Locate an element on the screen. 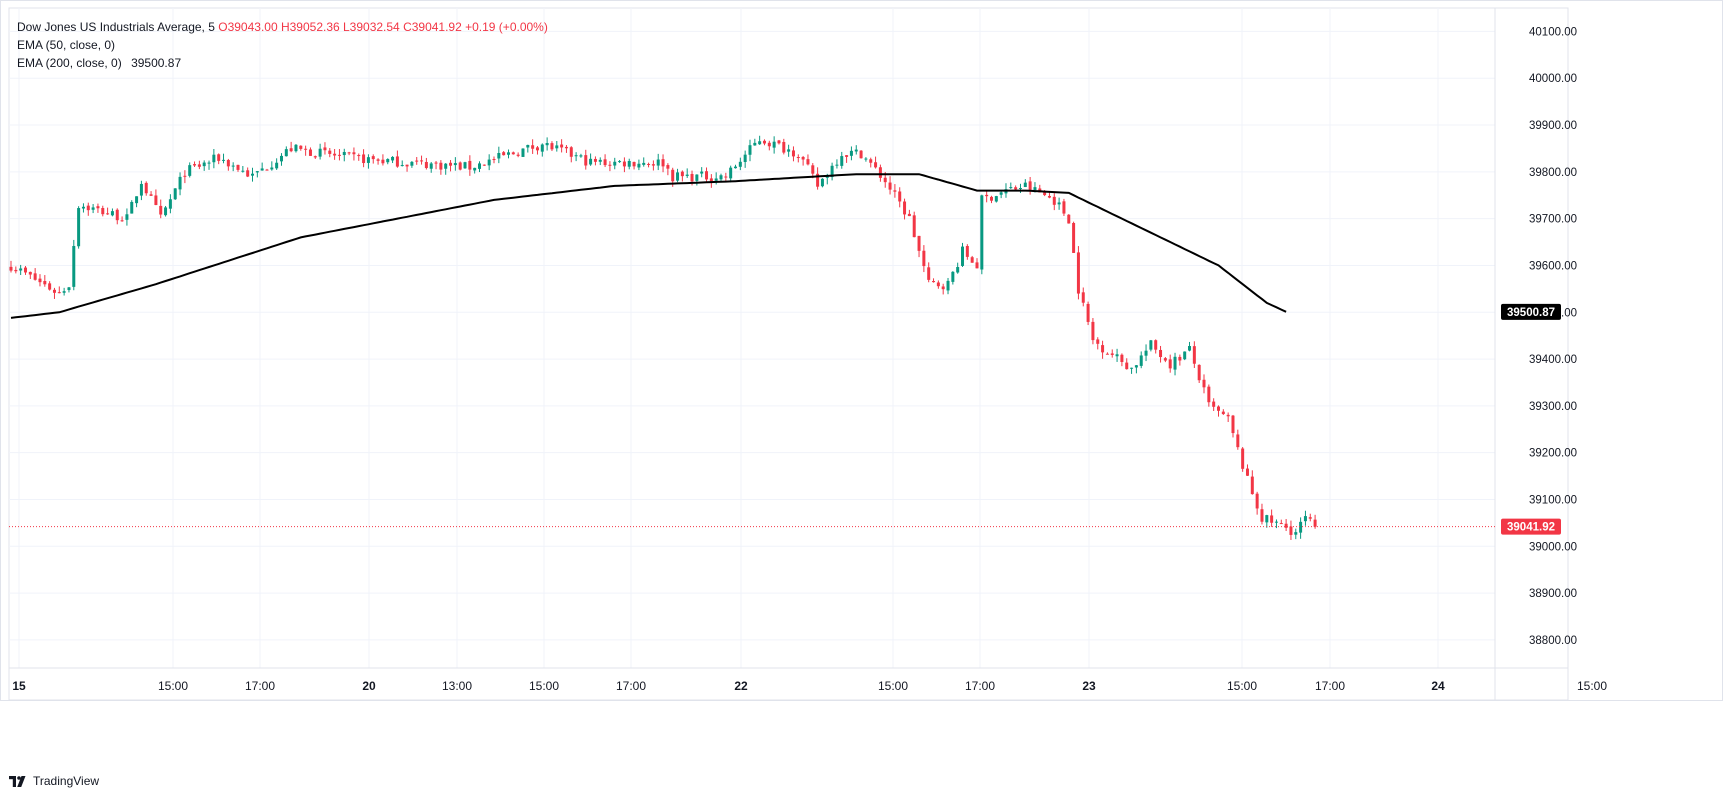  legend-ema50-row: EMA (50, close, 0) is located at coordinates (282, 45).